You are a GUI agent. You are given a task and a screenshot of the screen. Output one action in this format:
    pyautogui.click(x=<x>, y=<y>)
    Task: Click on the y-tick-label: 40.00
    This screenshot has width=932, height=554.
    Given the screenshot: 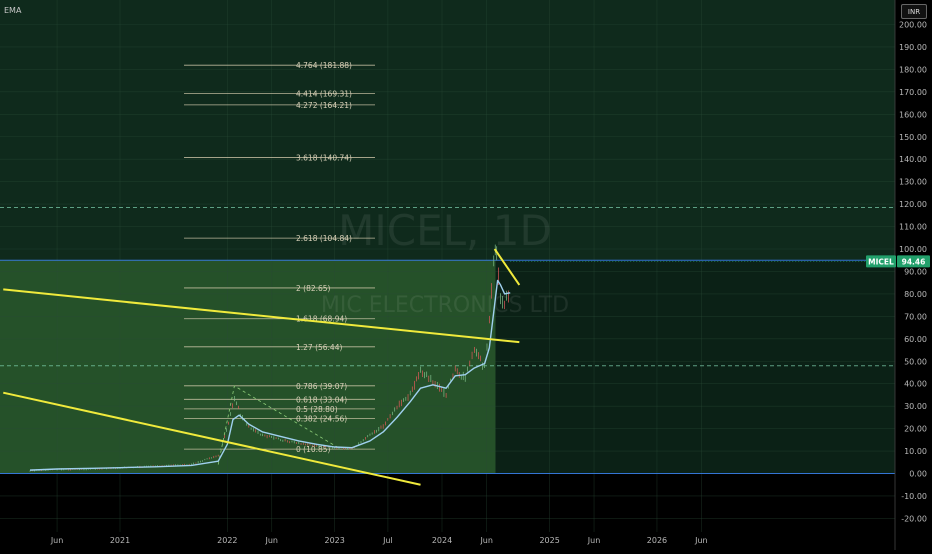 What is the action you would take?
    pyautogui.click(x=915, y=384)
    